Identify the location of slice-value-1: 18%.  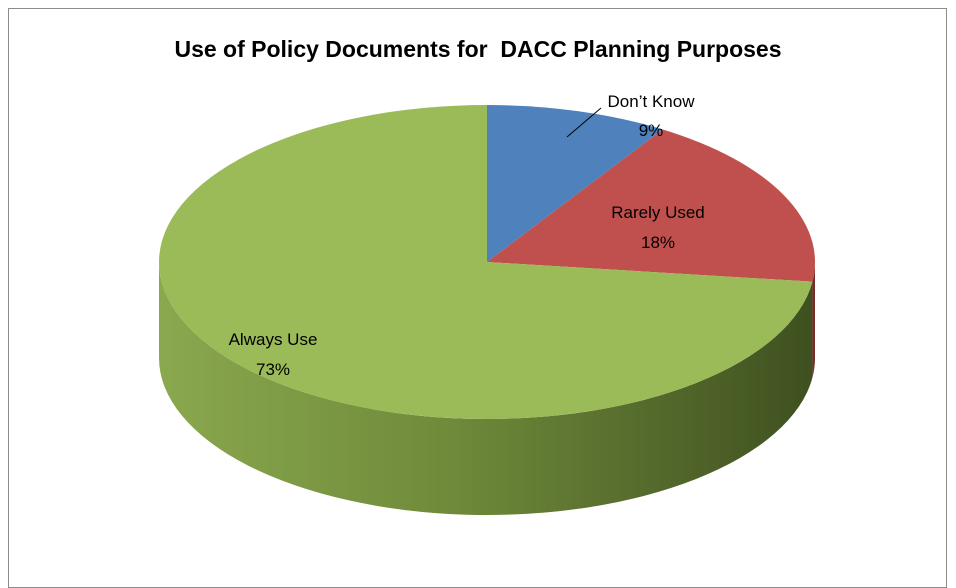
(658, 242).